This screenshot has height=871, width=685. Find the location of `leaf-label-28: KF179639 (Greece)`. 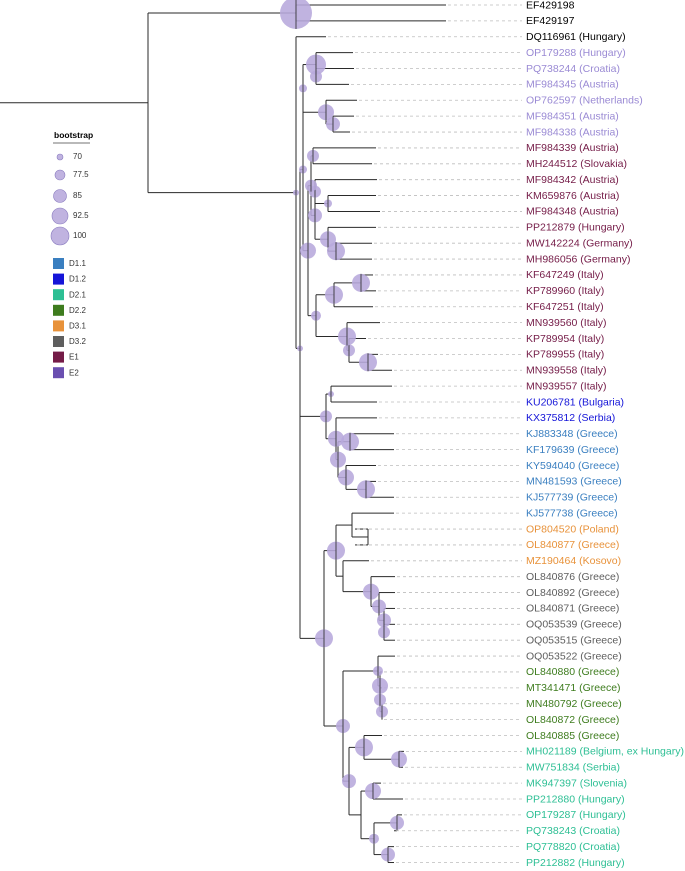

leaf-label-28: KF179639 (Greece) is located at coordinates (572, 450).